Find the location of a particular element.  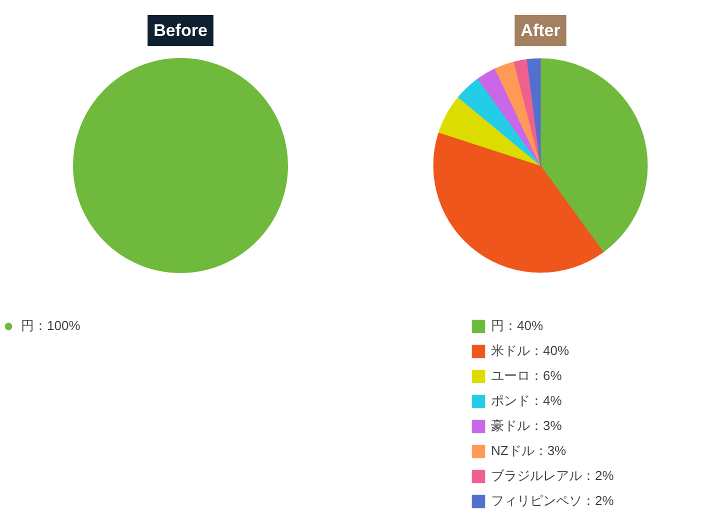

chart-title: After is located at coordinates (540, 30).